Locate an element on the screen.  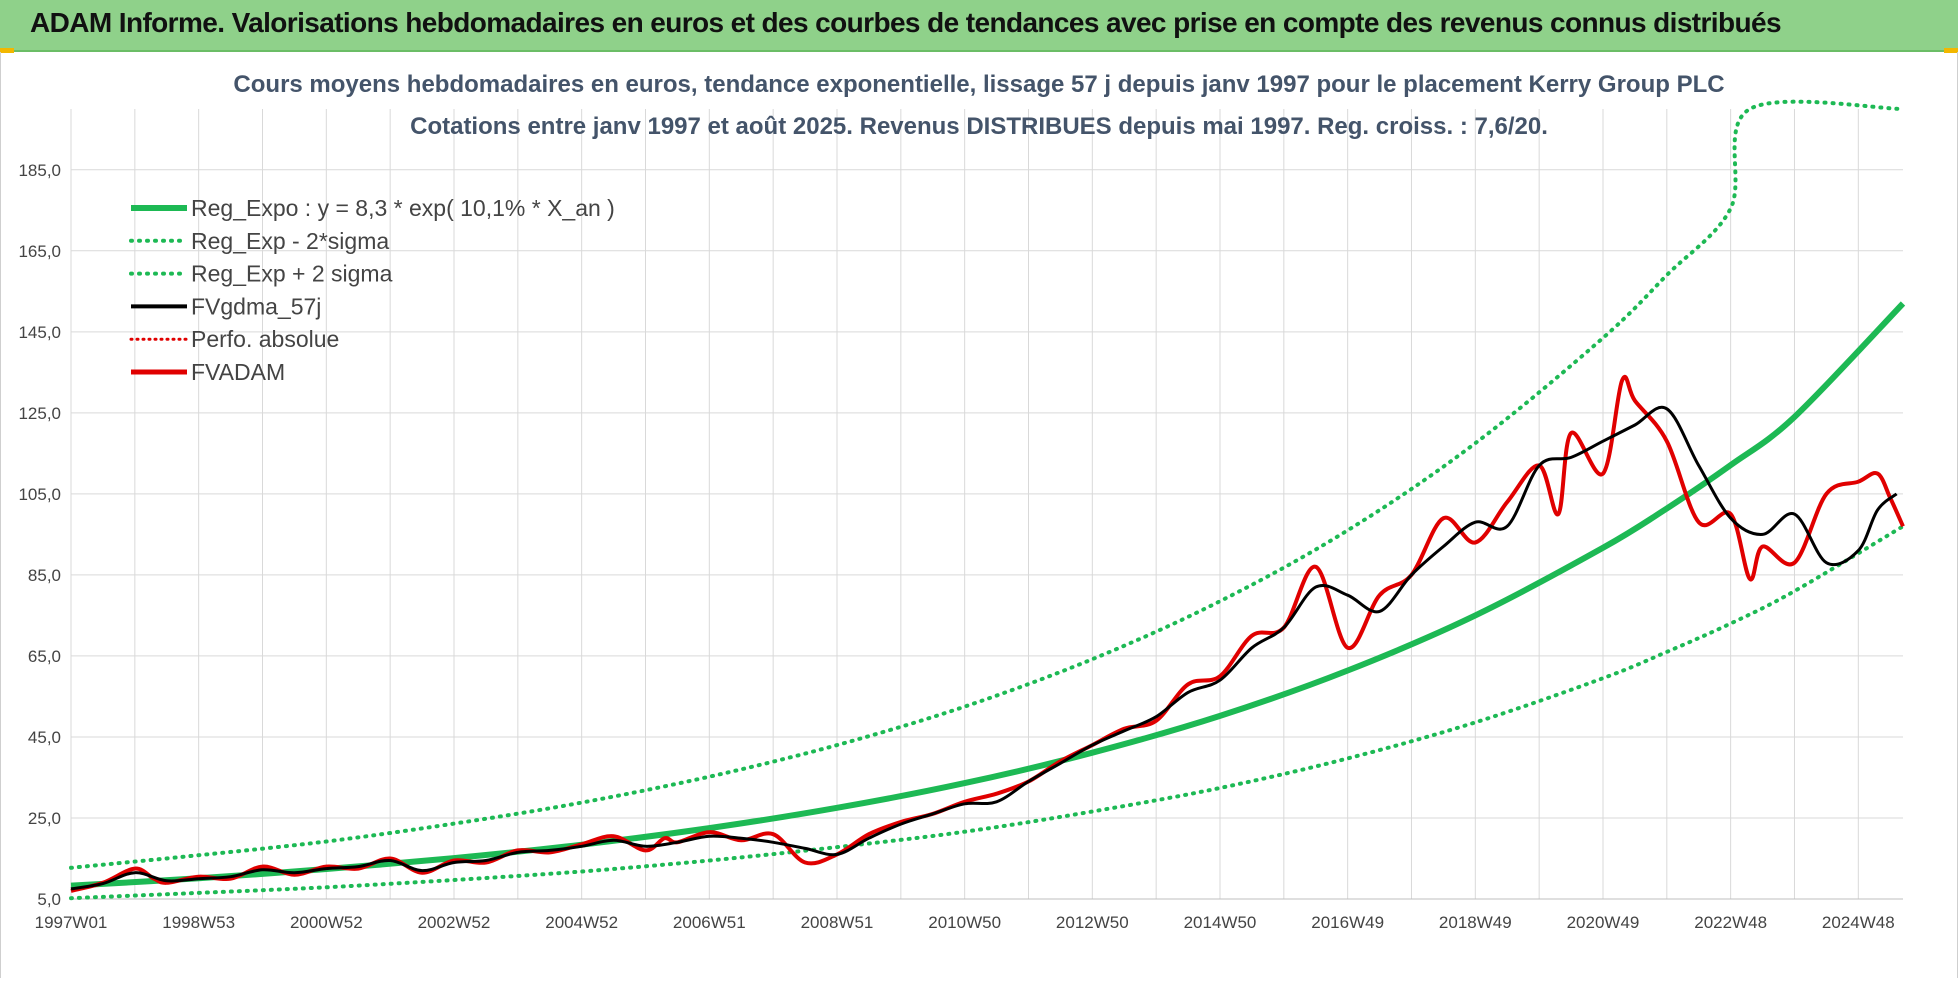
y-tick-label: 85,0 is located at coordinates (44, 575).